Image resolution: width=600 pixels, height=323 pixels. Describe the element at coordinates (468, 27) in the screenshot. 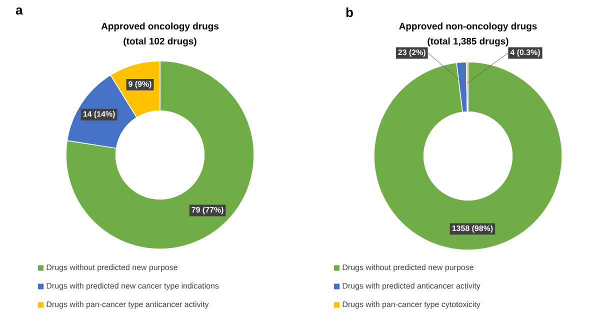

I see `chart-title: Approved non-oncology drugs` at that location.